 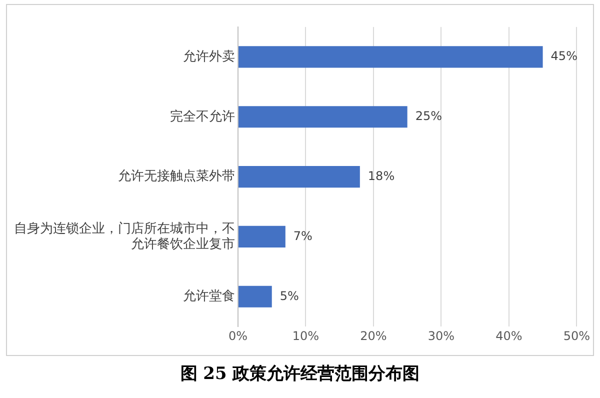 What do you see at coordinates (124, 236) in the screenshot?
I see `y-tick-label: 自身为连锁企业，门店所在城市中，不允许餐饮企业复市` at bounding box center [124, 236].